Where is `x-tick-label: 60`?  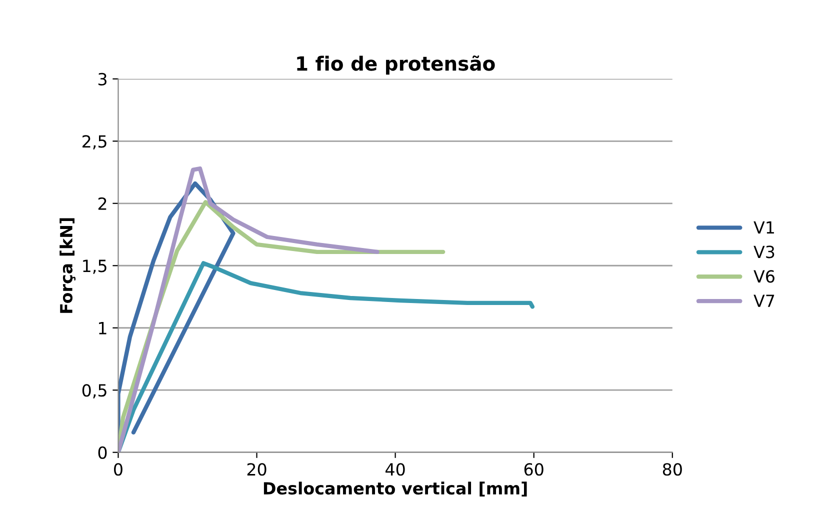
x-tick-label: 60 is located at coordinates (534, 469).